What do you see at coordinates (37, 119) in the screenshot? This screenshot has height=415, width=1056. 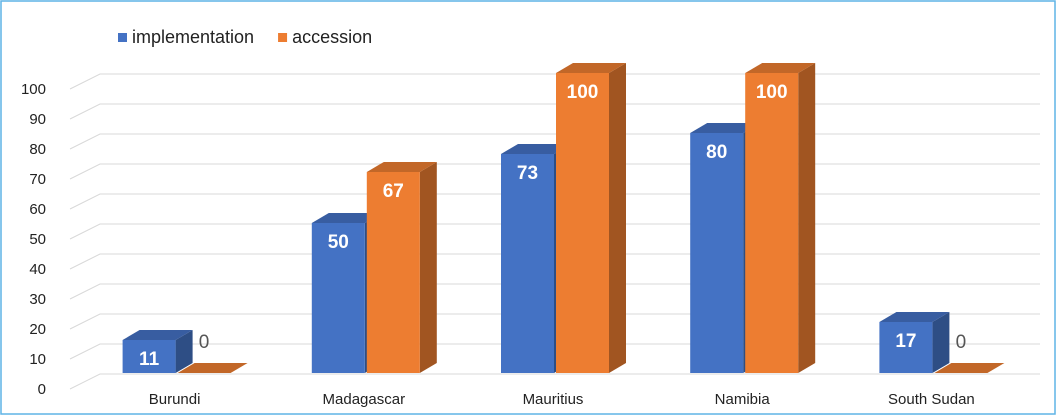 I see `y-tick-label: 90` at bounding box center [37, 119].